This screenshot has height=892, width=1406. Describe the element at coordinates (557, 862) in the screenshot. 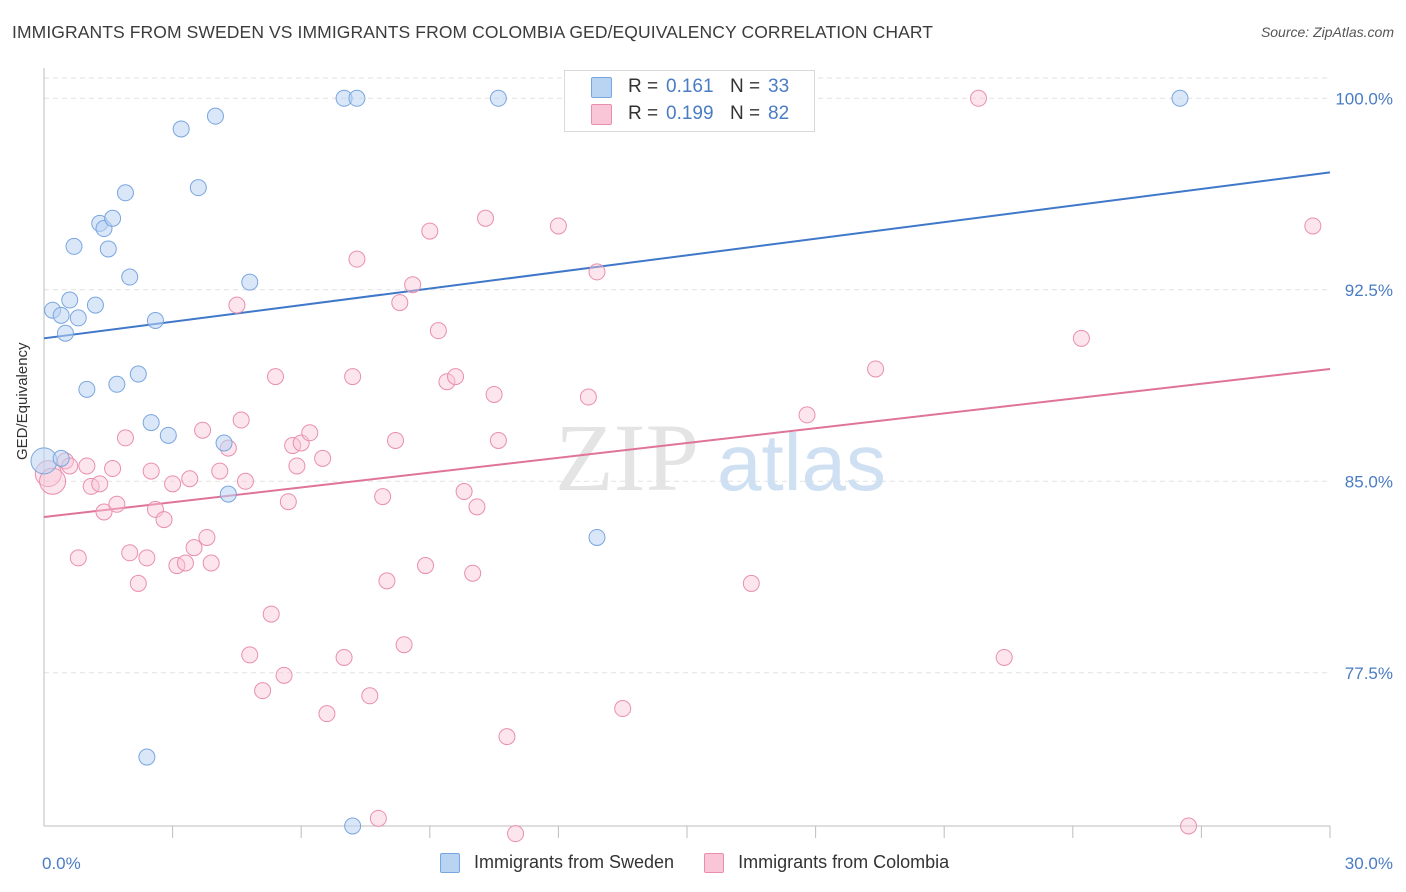

I see `legend-item-sweden: Immigrants from Sweden` at that location.